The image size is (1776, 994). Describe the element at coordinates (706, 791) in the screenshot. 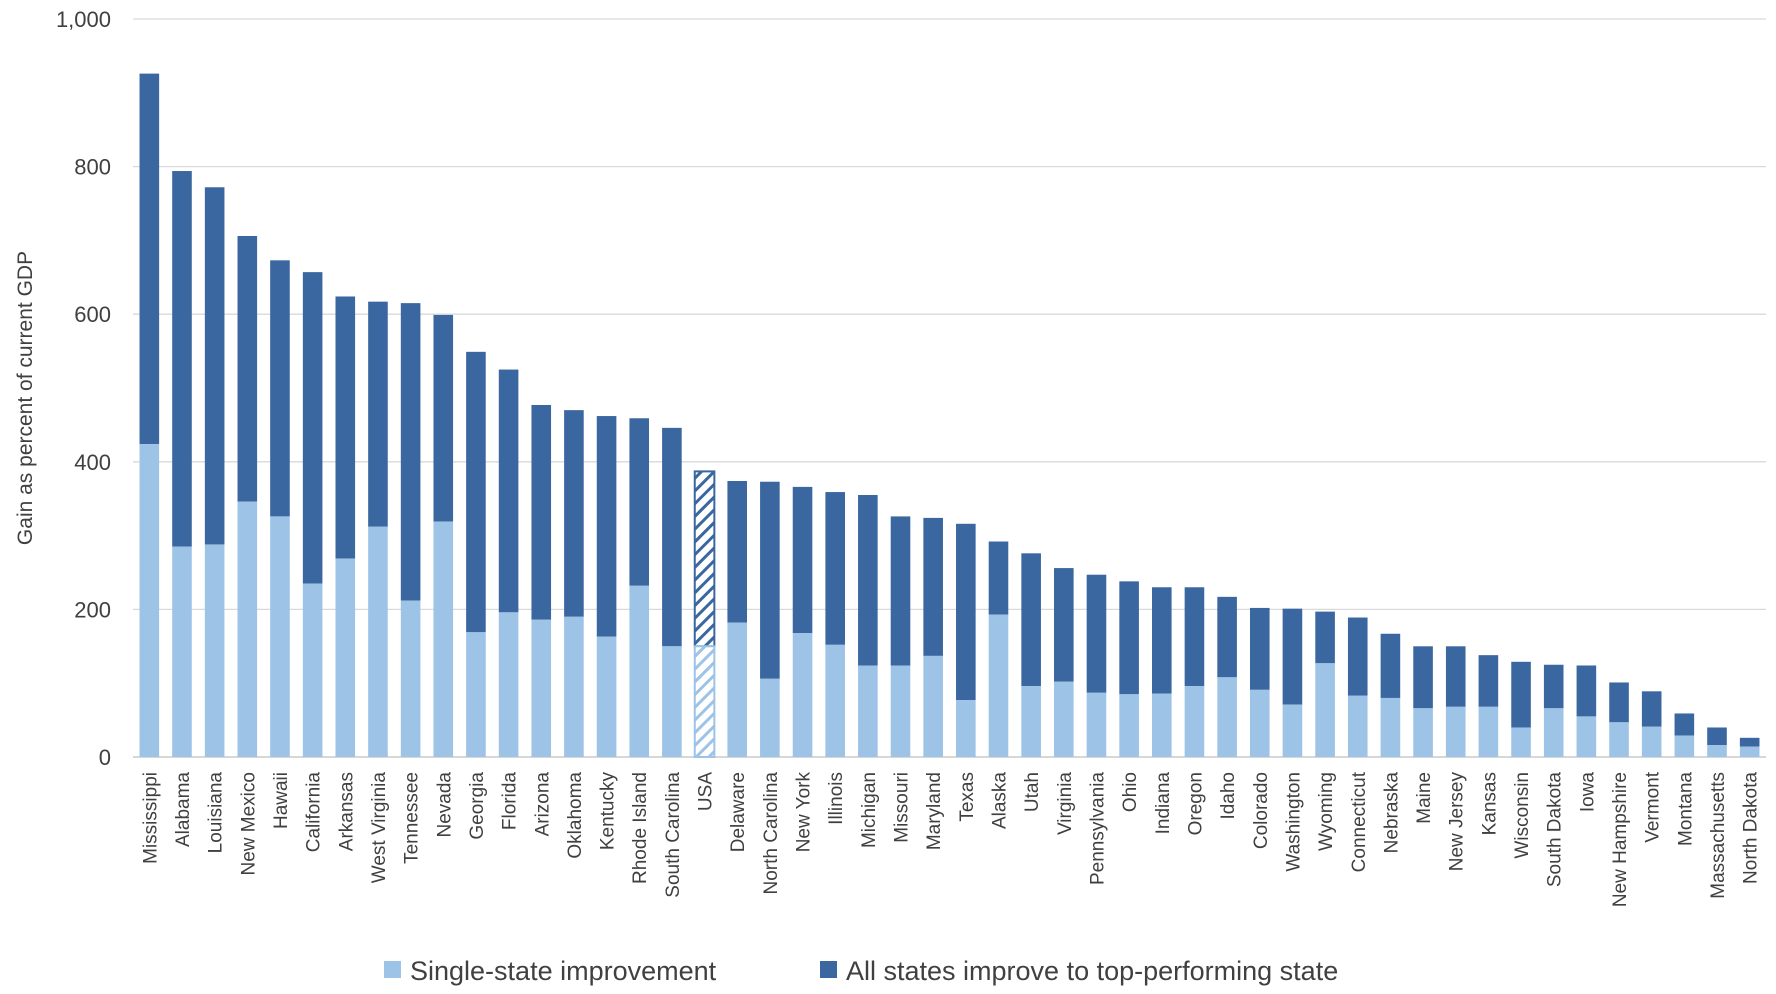

I see `x-tick-label-usa: USA` at that location.